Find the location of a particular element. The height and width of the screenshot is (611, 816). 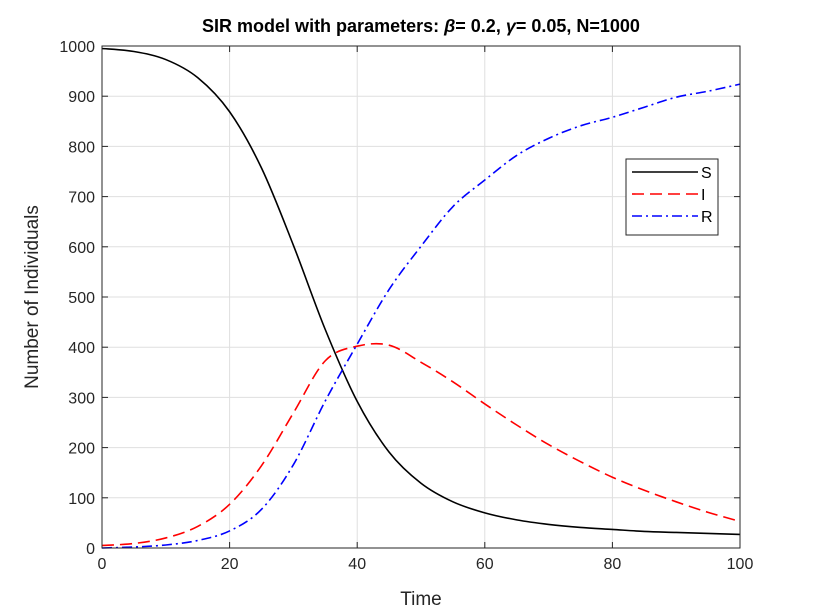

title-part: β is located at coordinates (449, 26).